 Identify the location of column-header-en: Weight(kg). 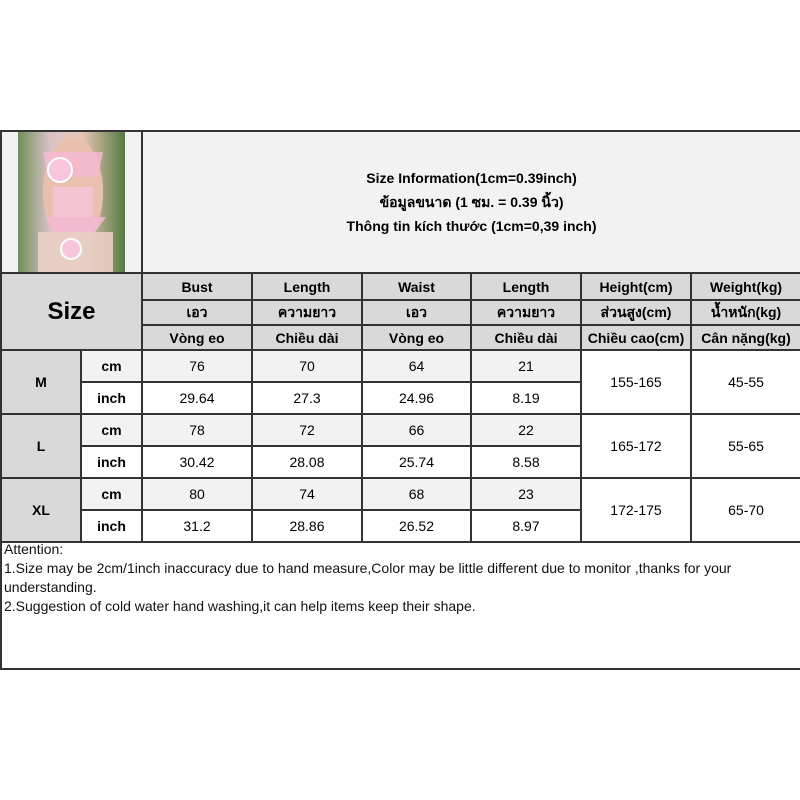
(744, 286).